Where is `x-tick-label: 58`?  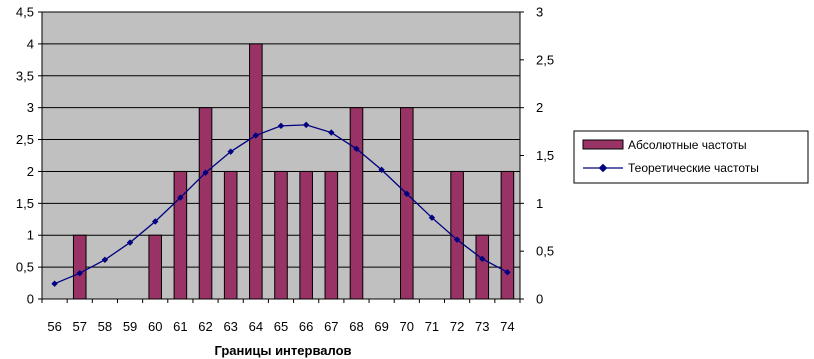
x-tick-label: 58 is located at coordinates (105, 326).